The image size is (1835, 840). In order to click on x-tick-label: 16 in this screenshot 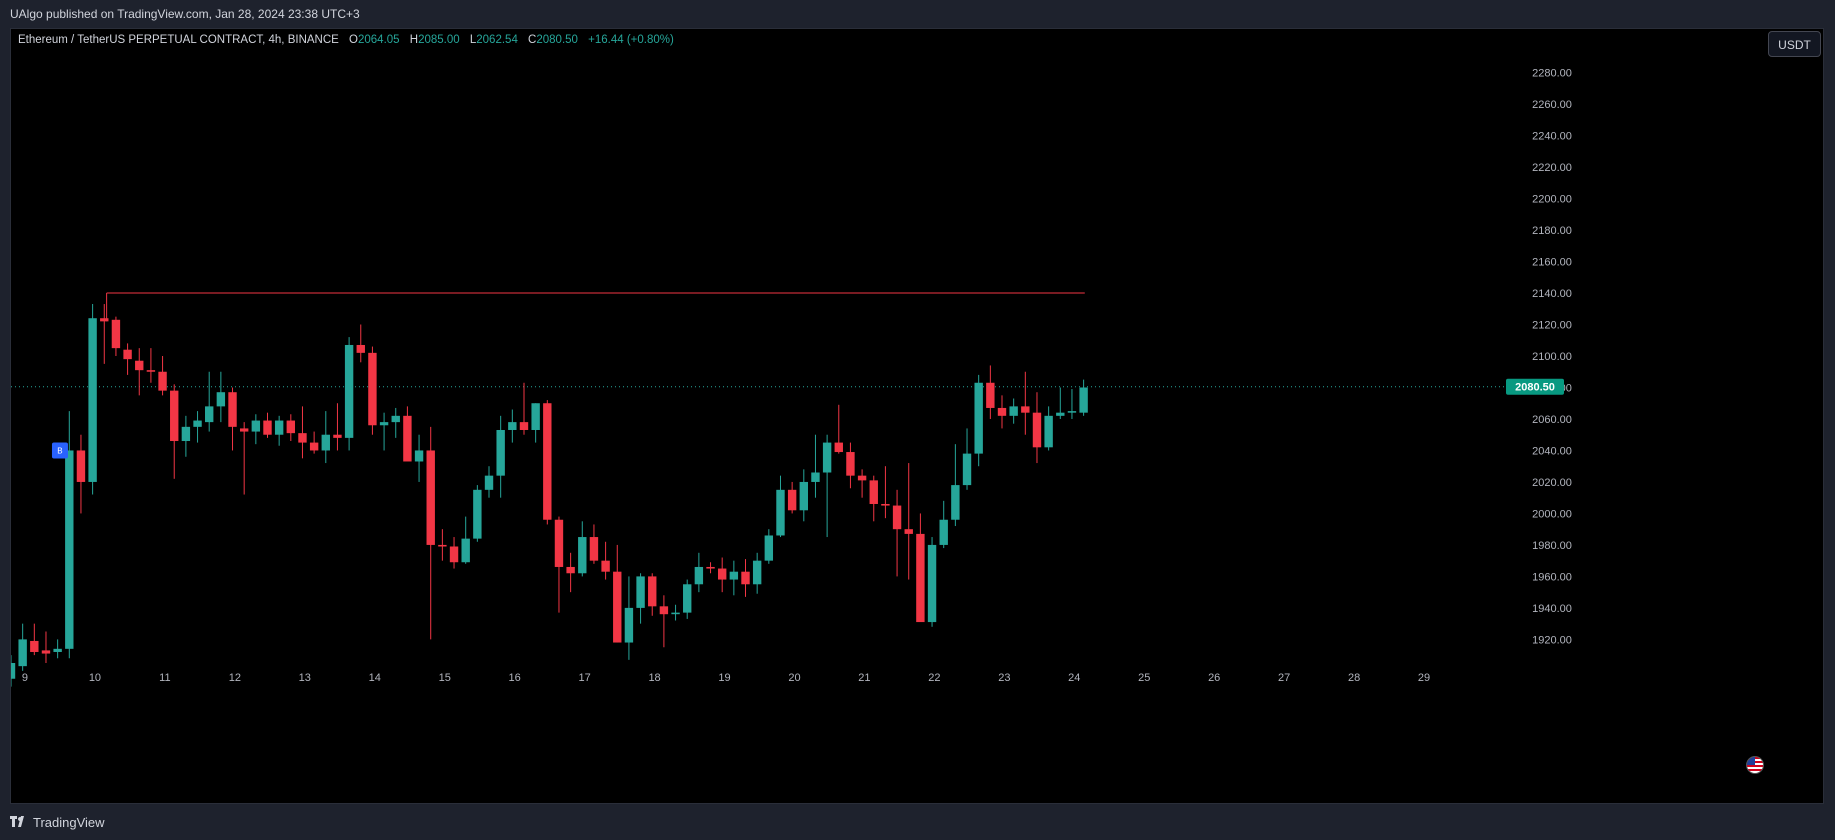, I will do `click(515, 678)`.